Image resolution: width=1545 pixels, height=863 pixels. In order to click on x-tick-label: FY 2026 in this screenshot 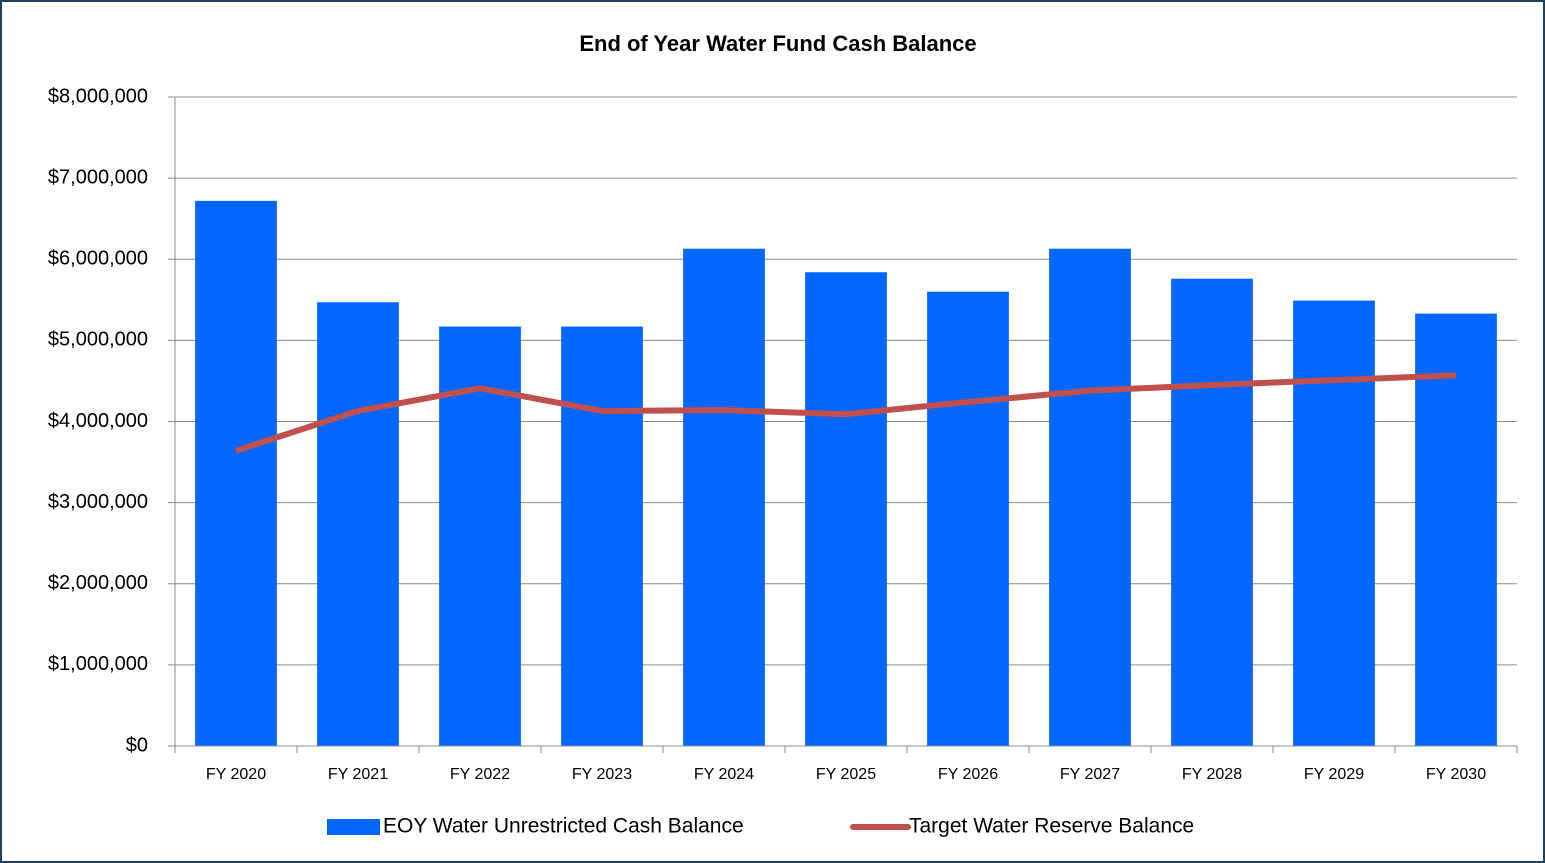, I will do `click(968, 774)`.